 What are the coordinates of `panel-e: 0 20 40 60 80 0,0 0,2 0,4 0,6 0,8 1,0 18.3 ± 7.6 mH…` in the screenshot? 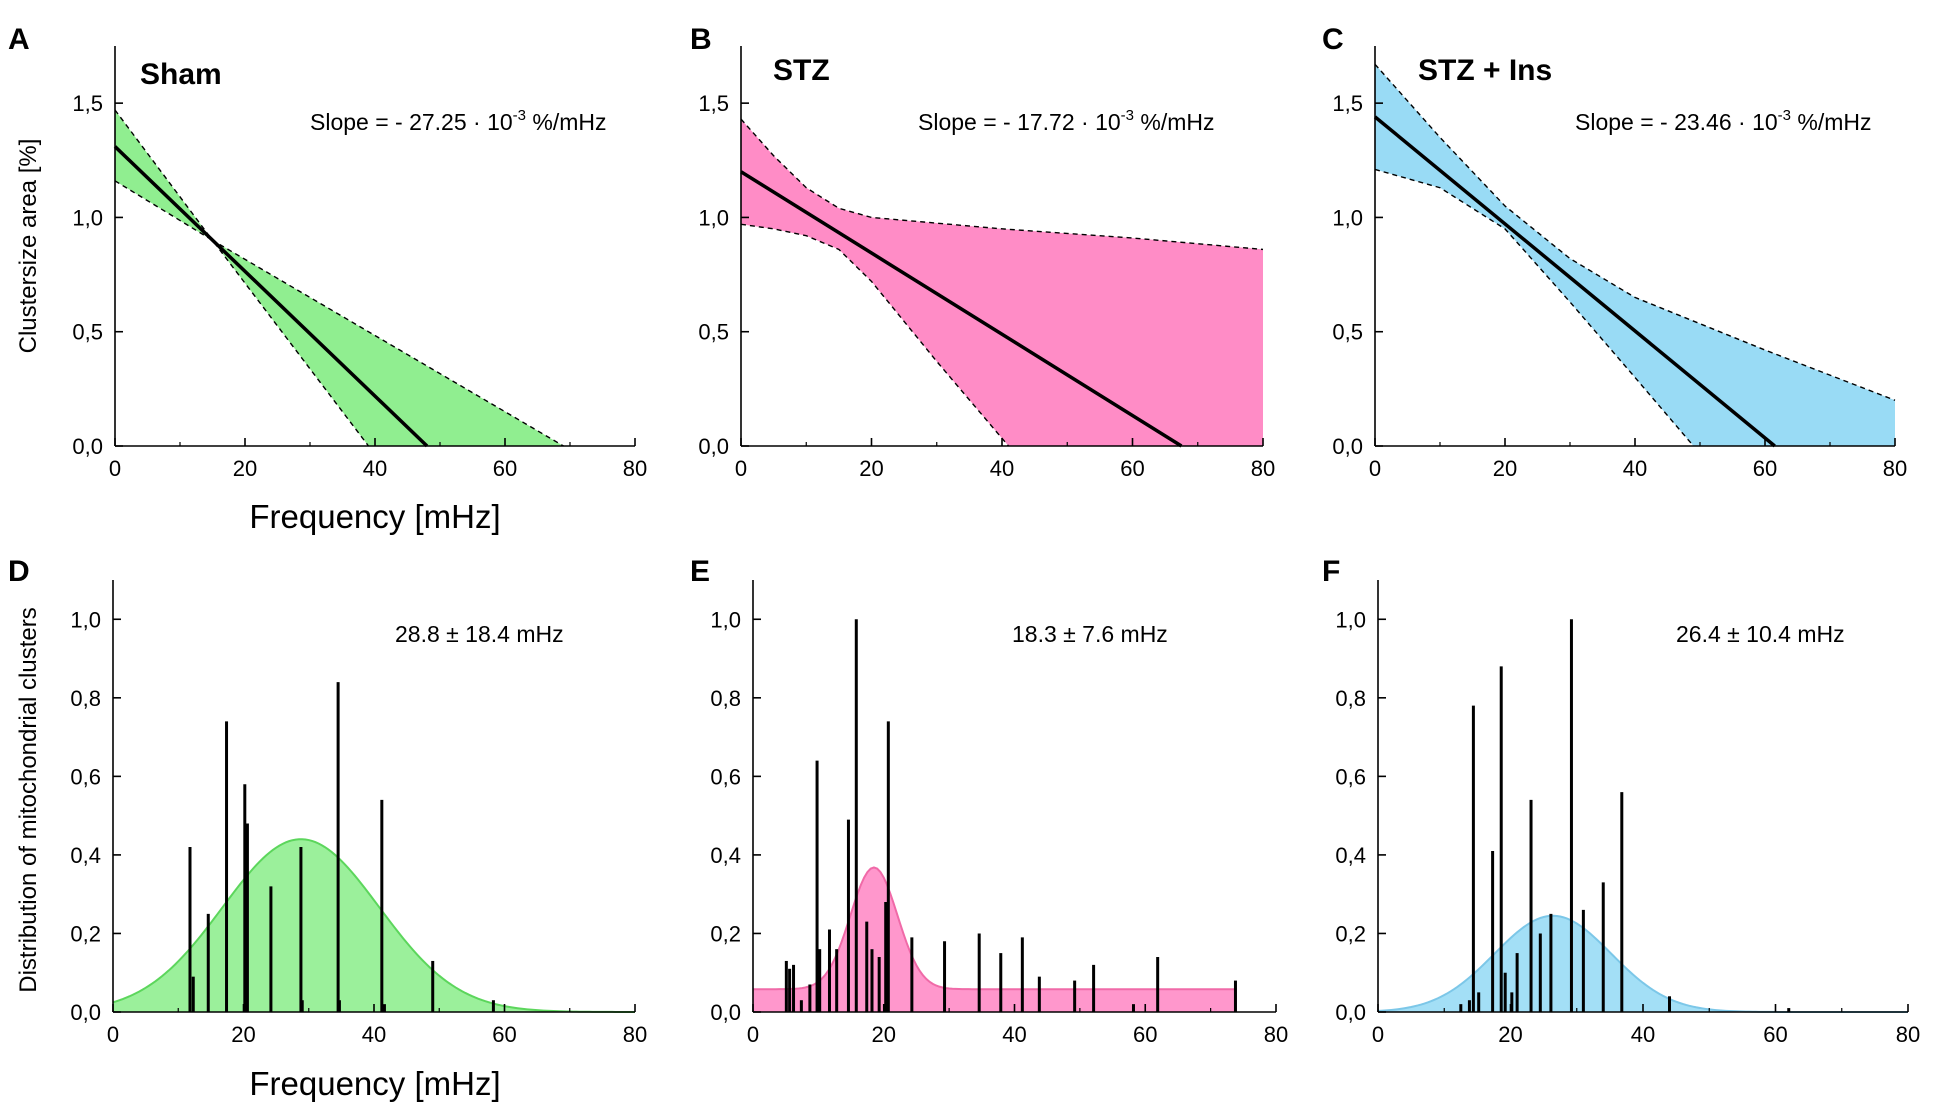 It's located at (999, 813).